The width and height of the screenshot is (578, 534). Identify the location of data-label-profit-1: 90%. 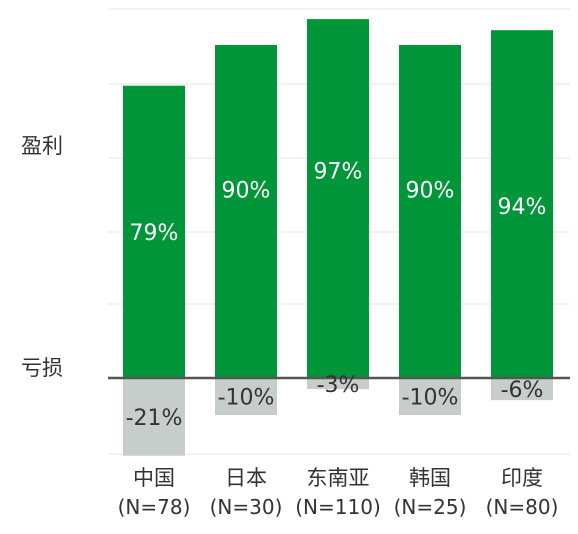
(246, 191).